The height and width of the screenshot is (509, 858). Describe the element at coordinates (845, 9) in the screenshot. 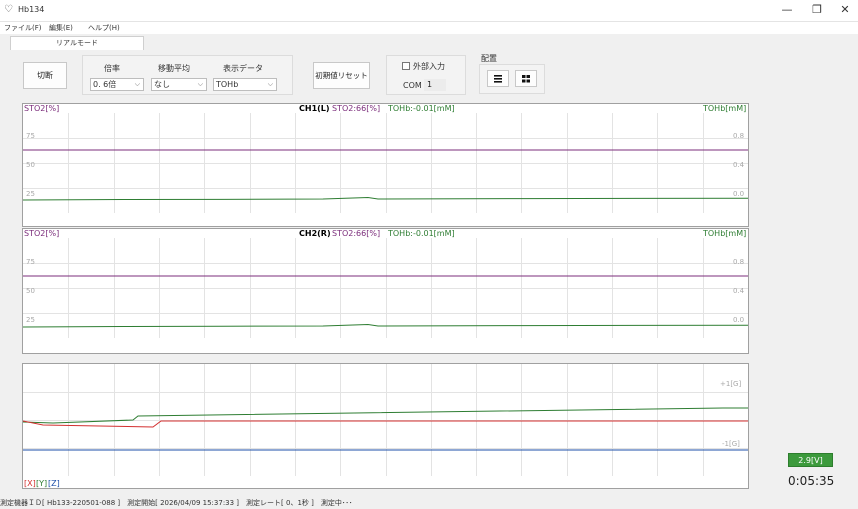

I see `close-button: ✕` at that location.